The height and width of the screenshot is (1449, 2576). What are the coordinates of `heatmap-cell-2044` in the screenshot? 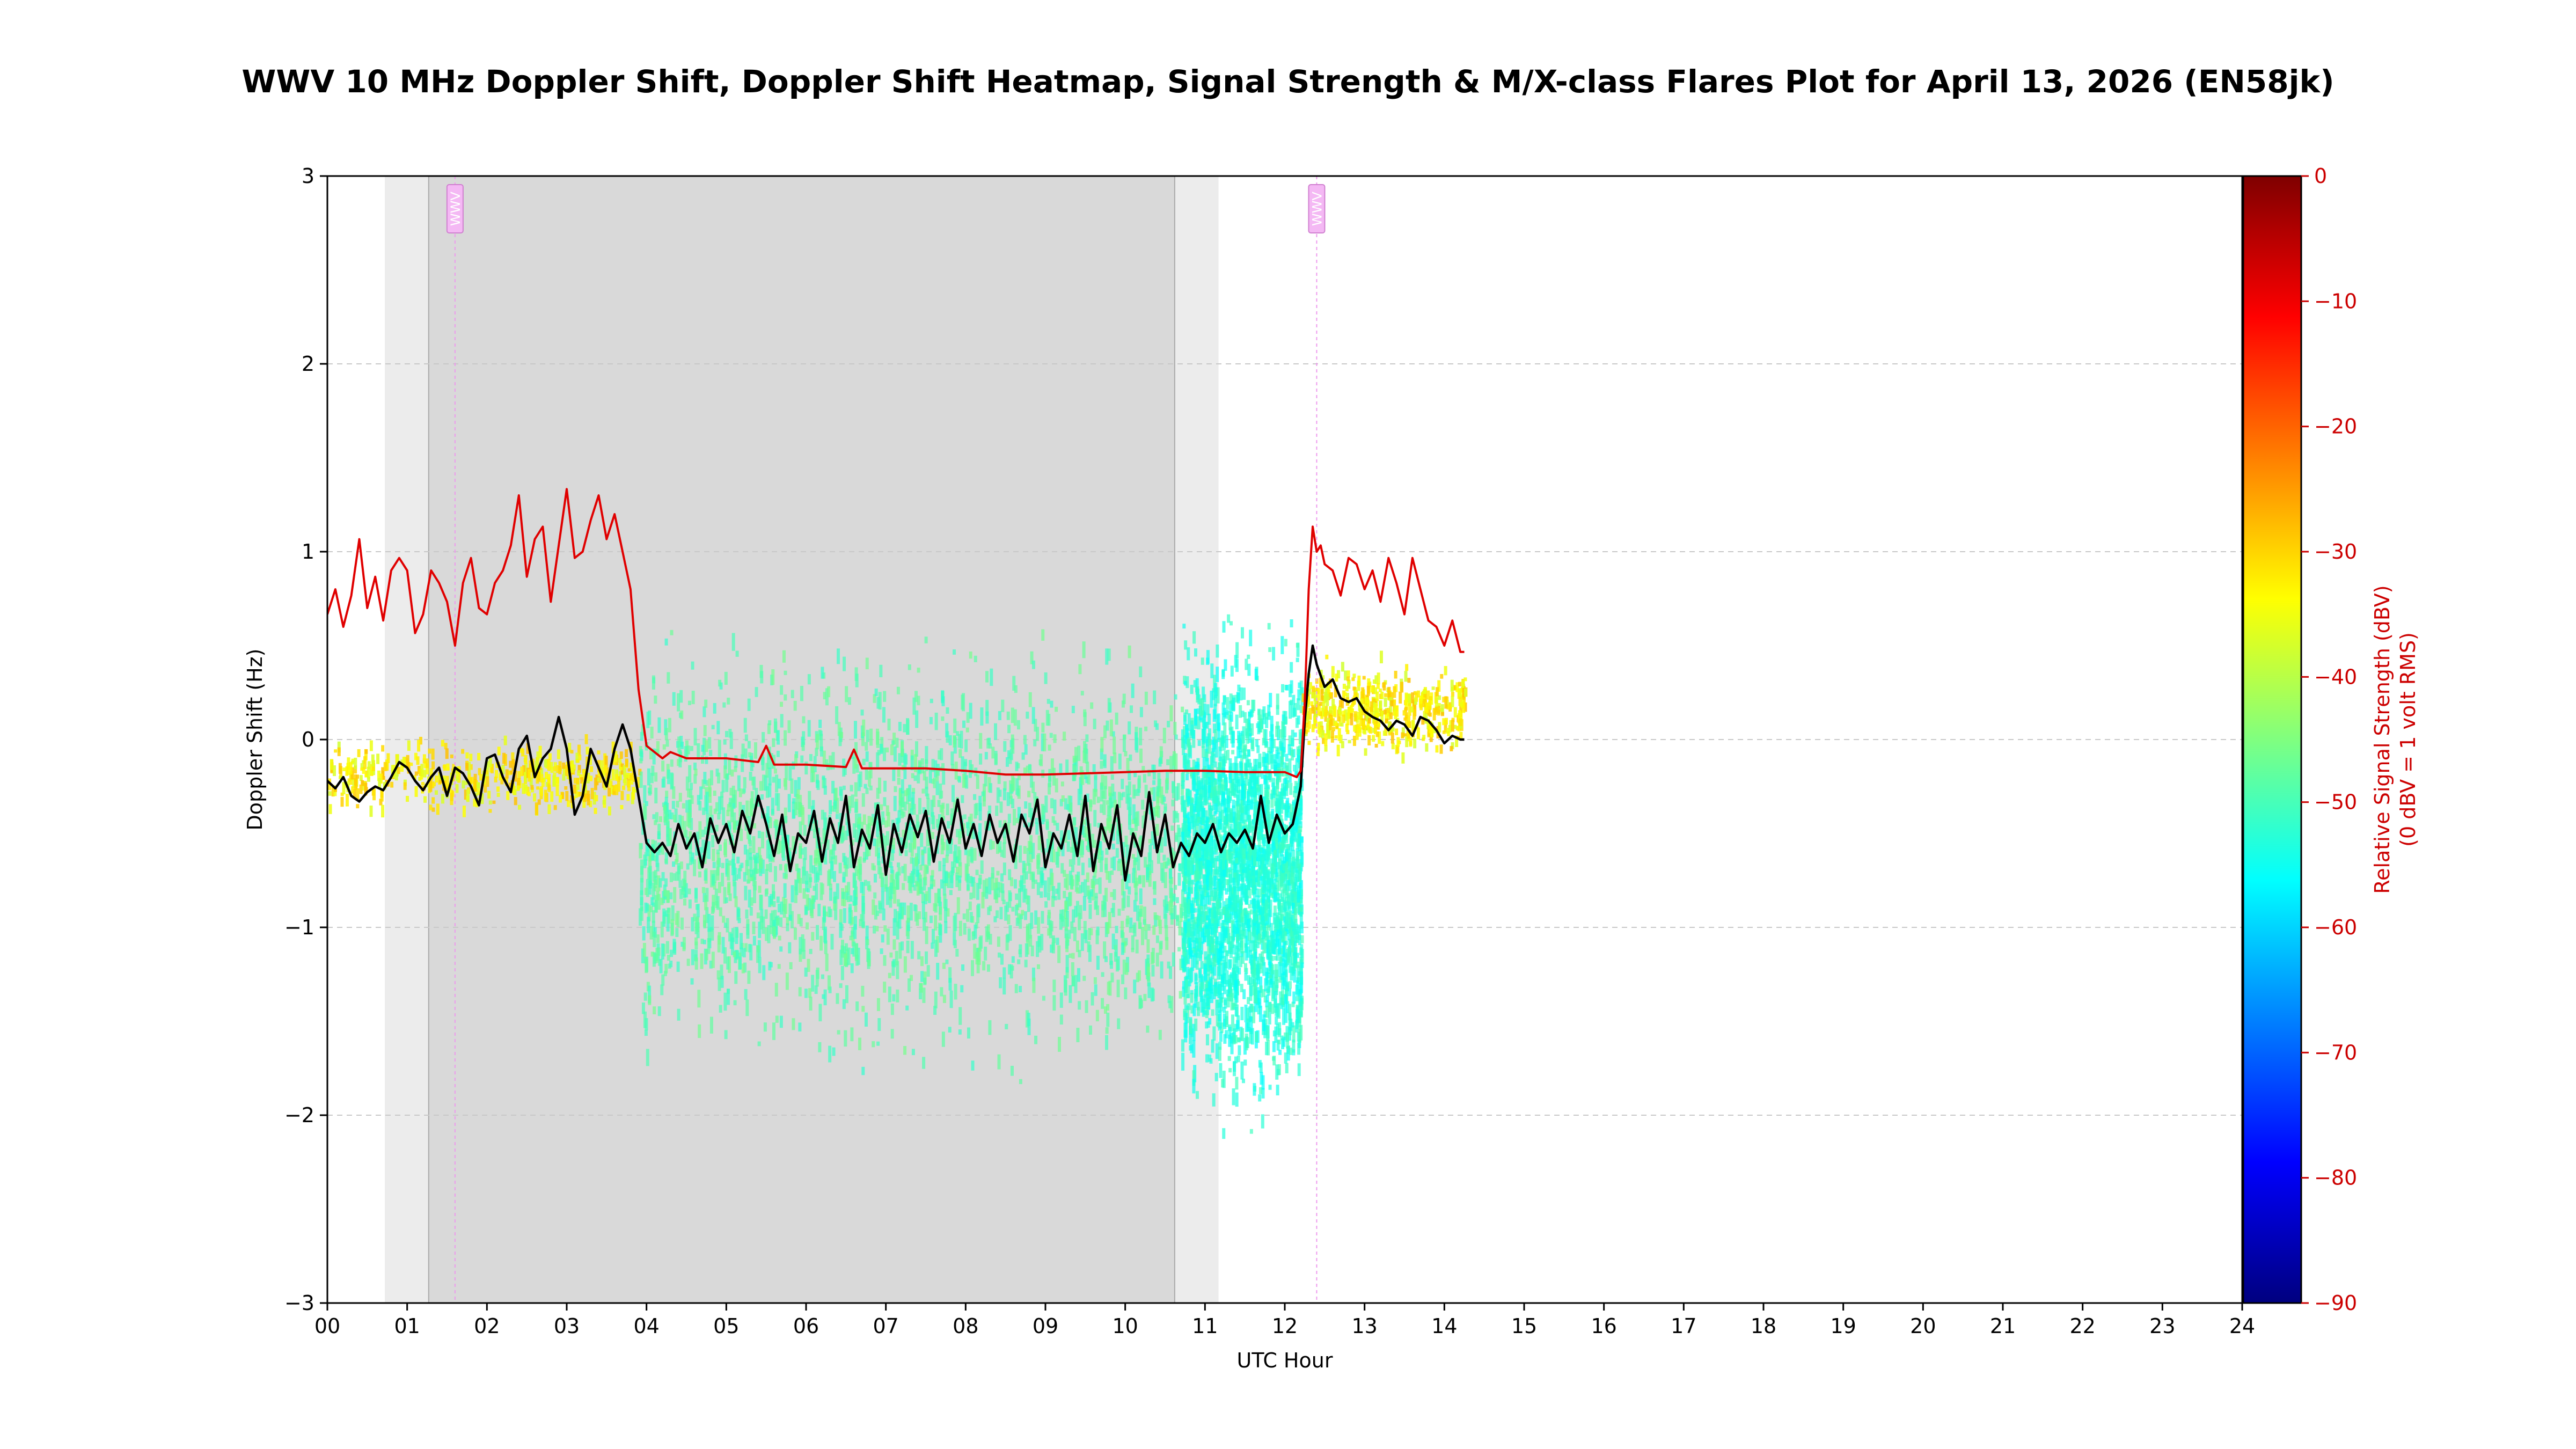 It's located at (771, 920).